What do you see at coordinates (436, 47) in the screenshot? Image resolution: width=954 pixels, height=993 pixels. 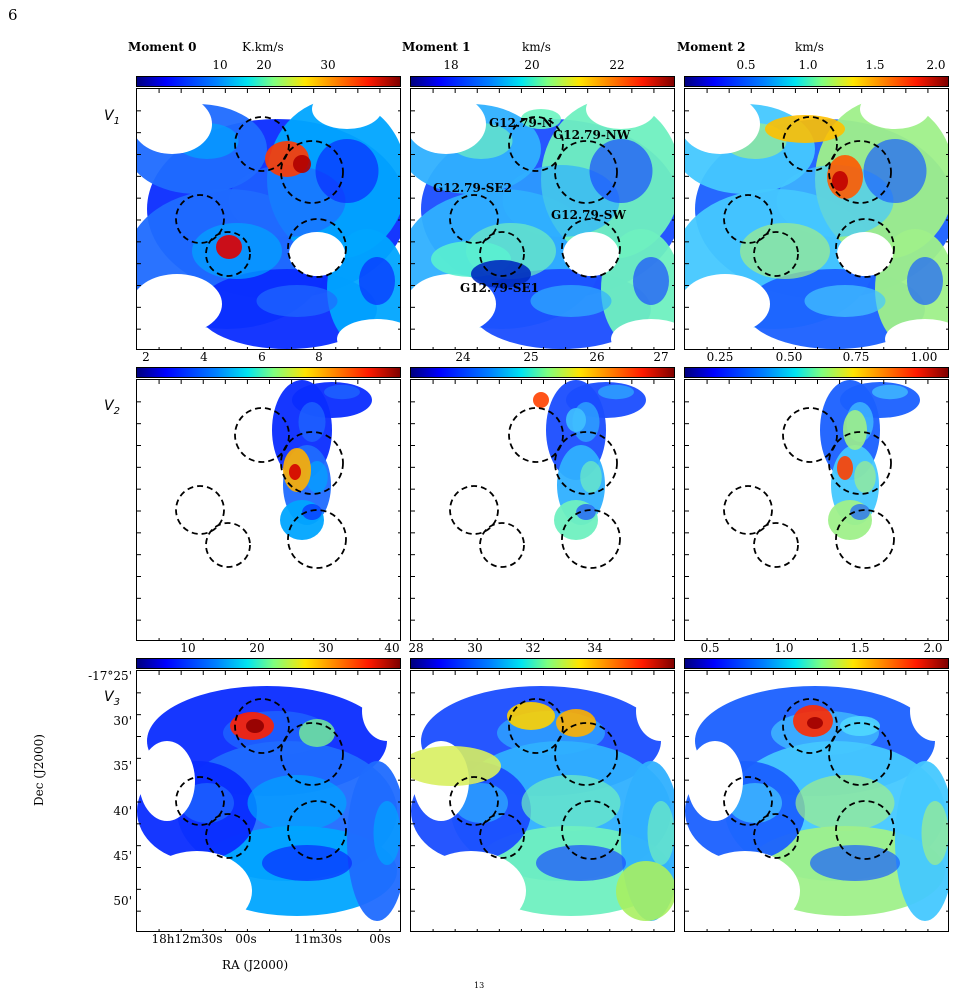 I see `header-moment1: Moment 1` at bounding box center [436, 47].